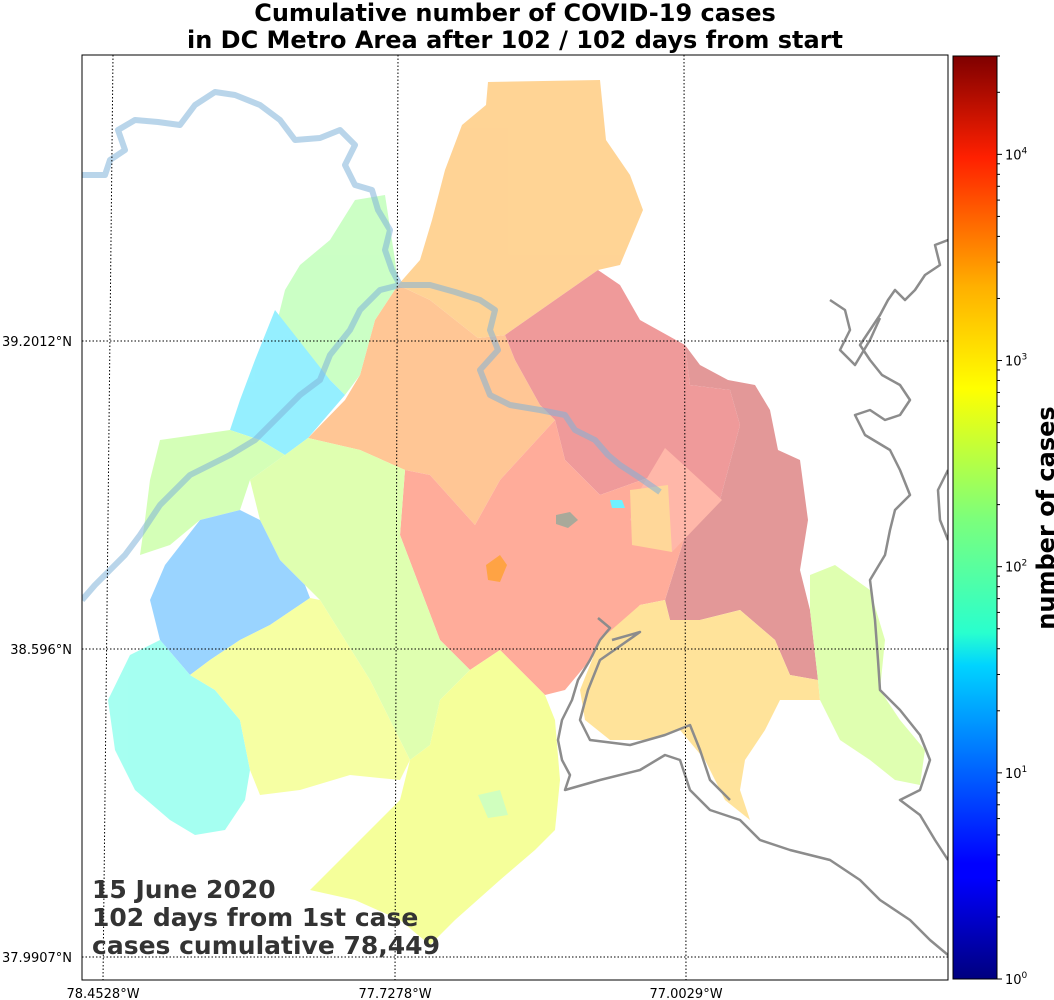  Describe the element at coordinates (300, 696) in the screenshot. I see `region-culpeper` at that location.